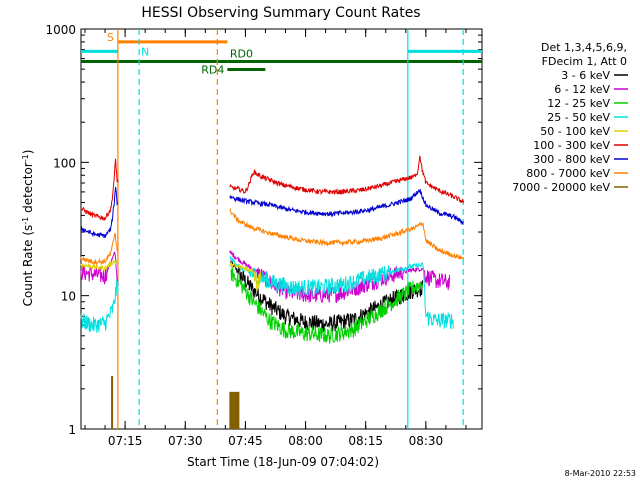 This screenshot has height=484, width=640. I want to click on y-axis-label-sup1: -1, so click(25, 221).